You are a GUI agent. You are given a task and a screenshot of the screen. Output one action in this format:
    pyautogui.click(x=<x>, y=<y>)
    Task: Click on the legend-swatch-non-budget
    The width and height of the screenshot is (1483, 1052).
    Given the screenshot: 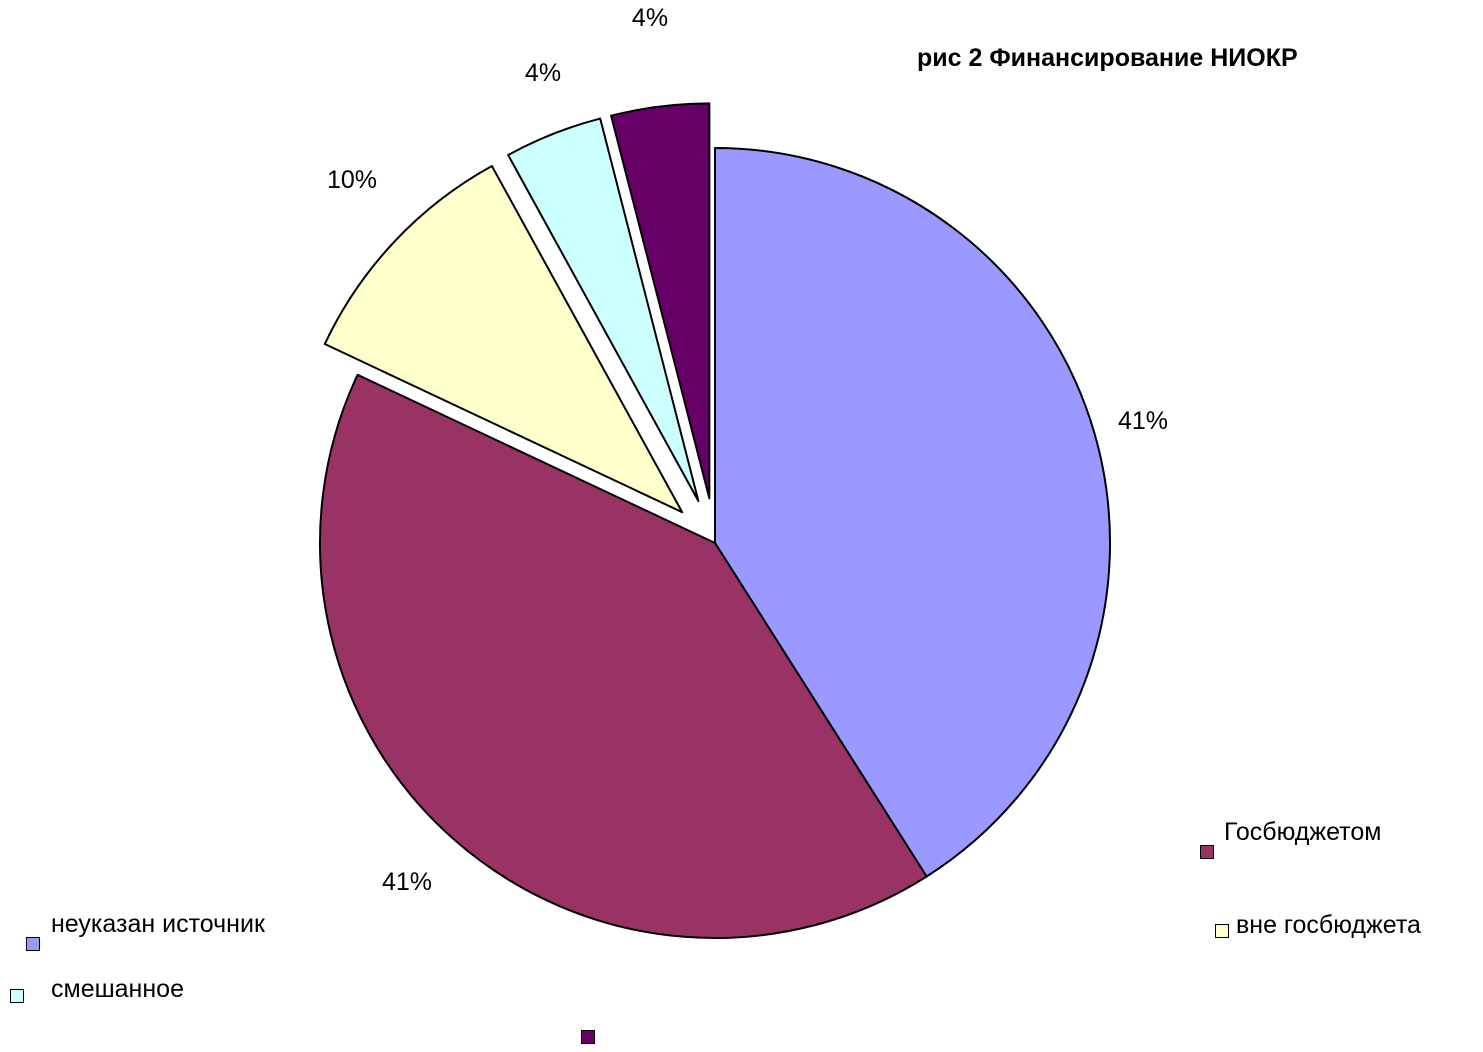 What is the action you would take?
    pyautogui.click(x=1222, y=931)
    